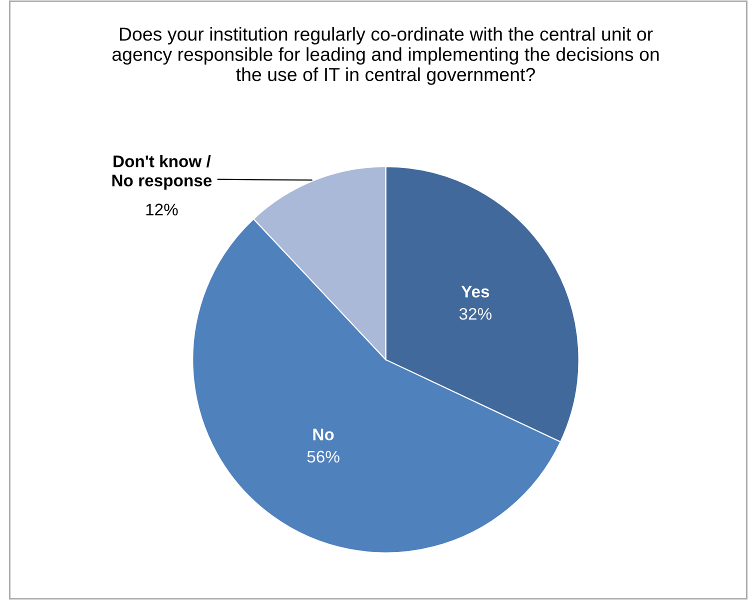 The image size is (749, 600). I want to click on slice-label: No, so click(323, 434).